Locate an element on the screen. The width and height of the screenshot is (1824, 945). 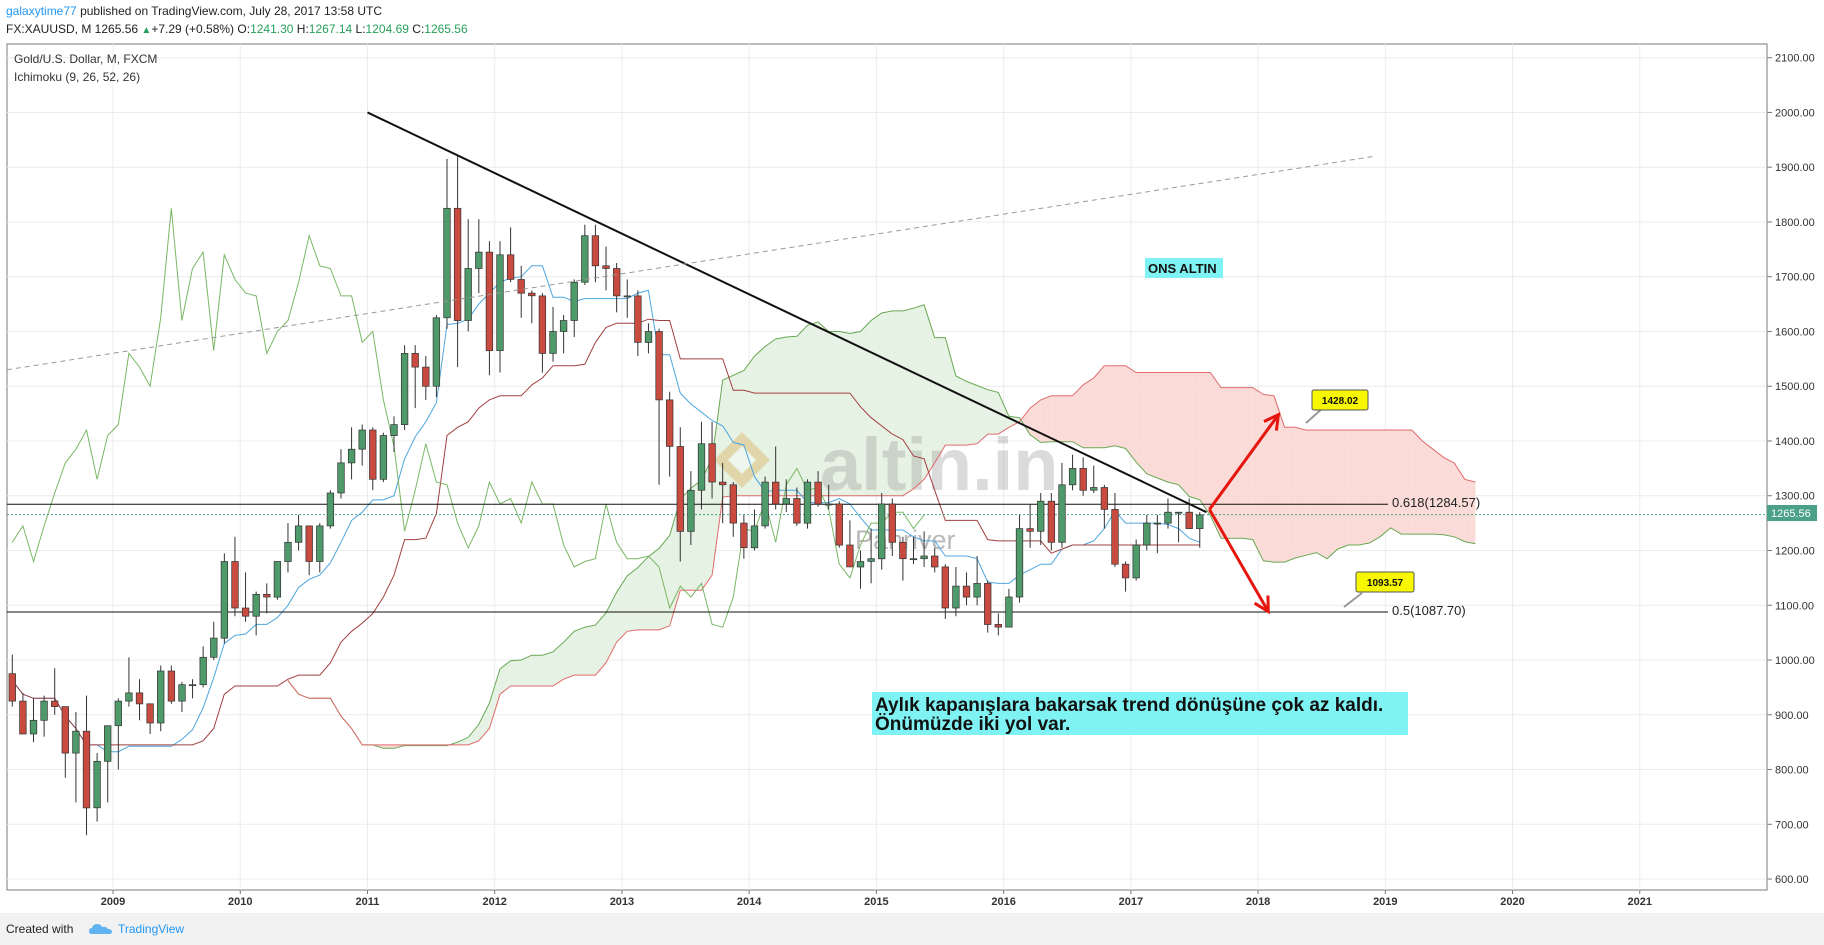
watermark-logo-inner-icon is located at coordinates (742, 460).